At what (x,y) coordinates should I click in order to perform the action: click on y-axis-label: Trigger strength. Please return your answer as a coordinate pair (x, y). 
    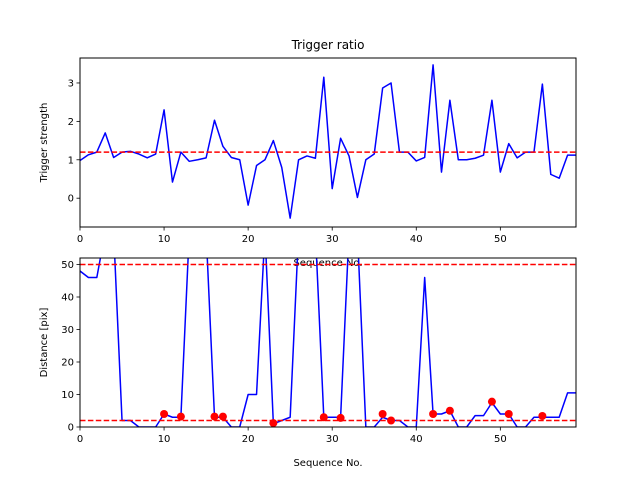
    Looking at the image, I should click on (44, 143).